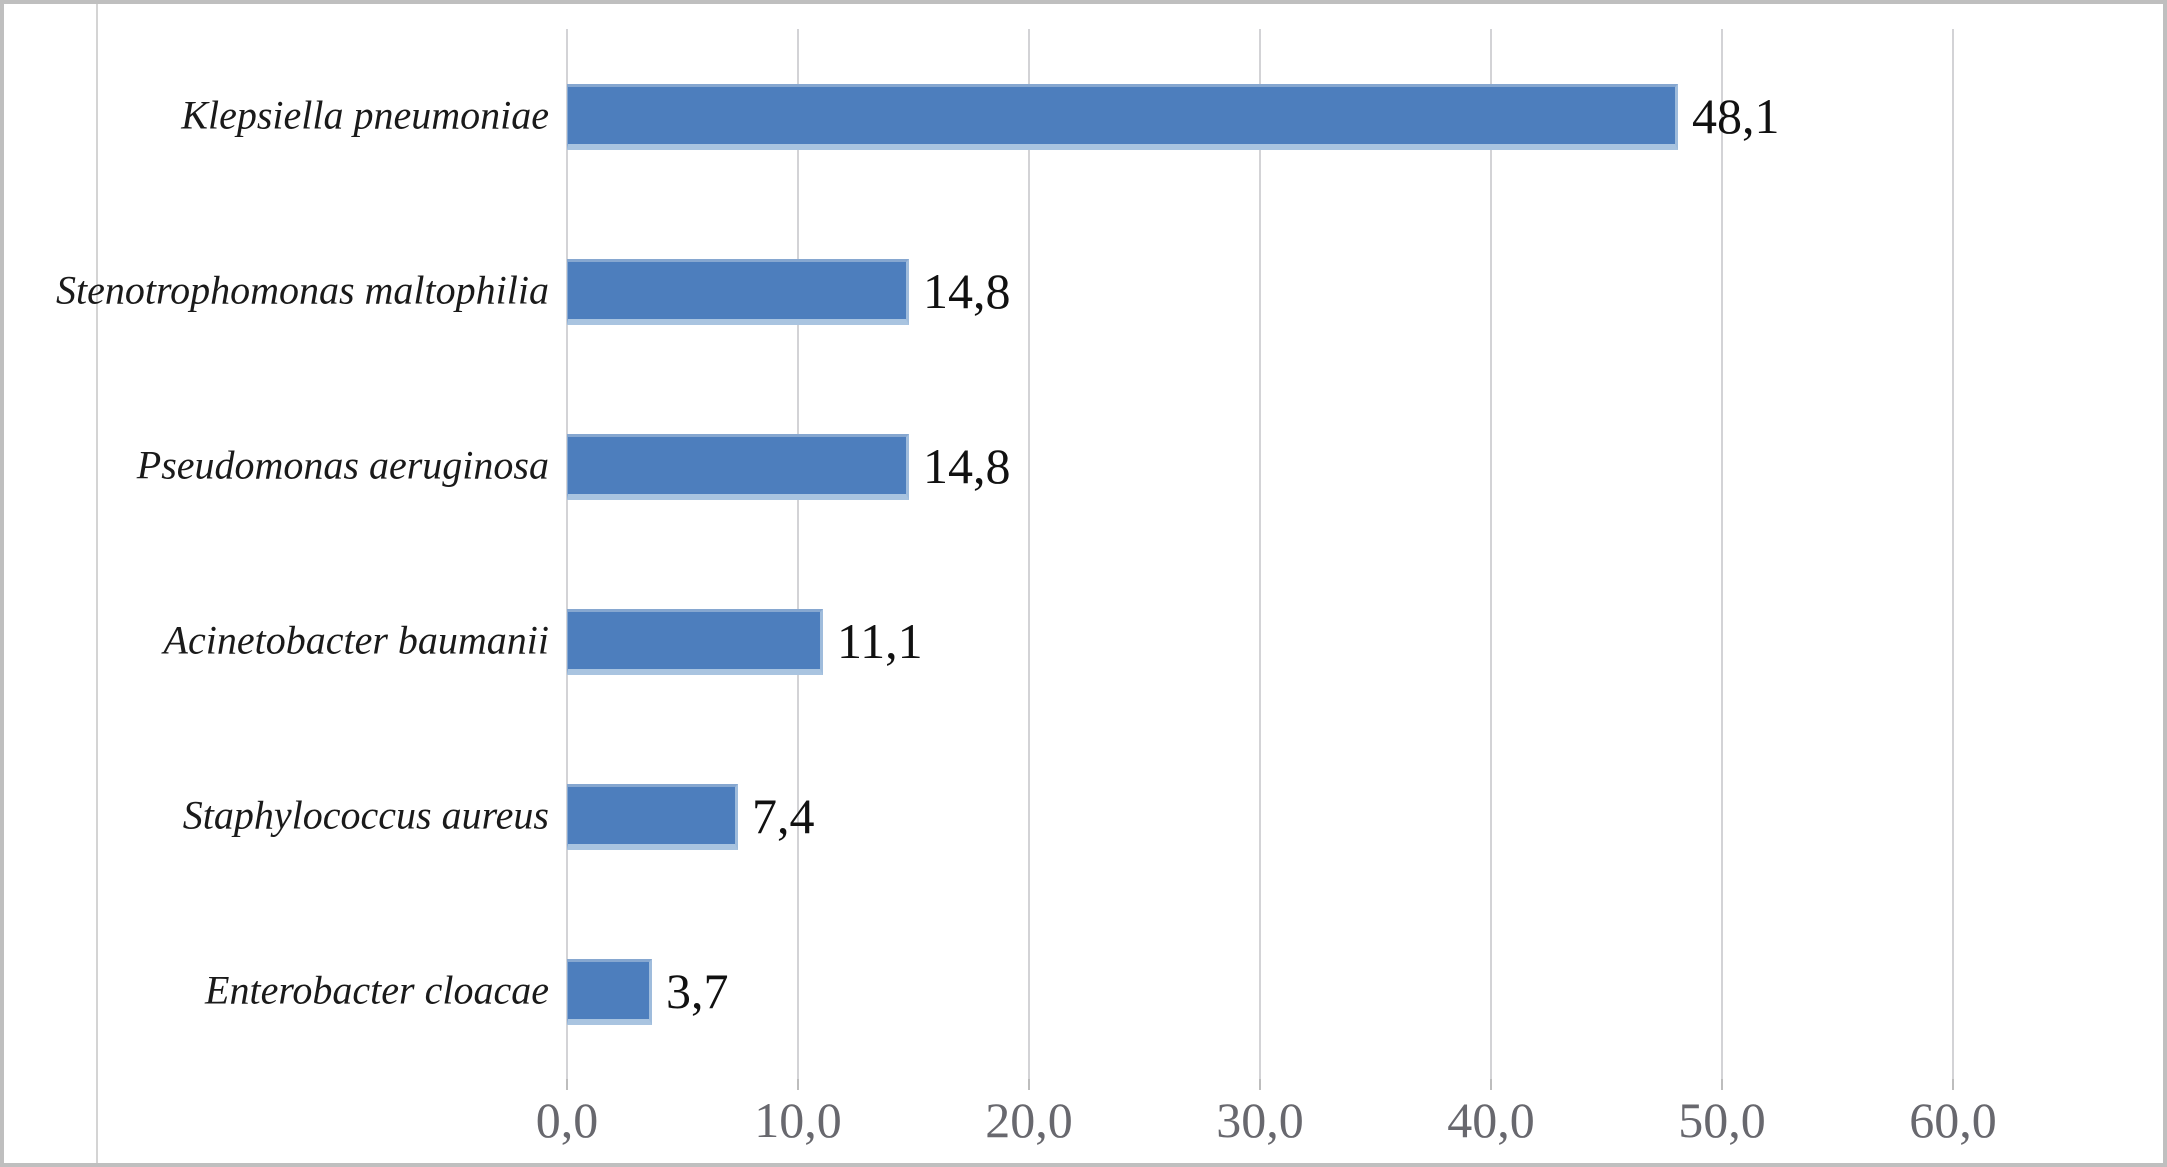 This screenshot has width=2167, height=1167. What do you see at coordinates (798, 554) in the screenshot?
I see `gridline-10,0` at bounding box center [798, 554].